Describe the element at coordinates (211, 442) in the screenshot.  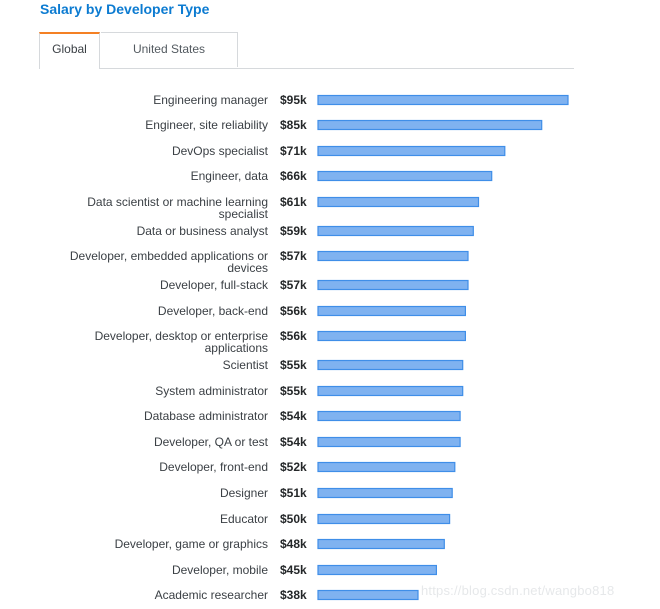
I see `category-label: Developer, QA or test` at that location.